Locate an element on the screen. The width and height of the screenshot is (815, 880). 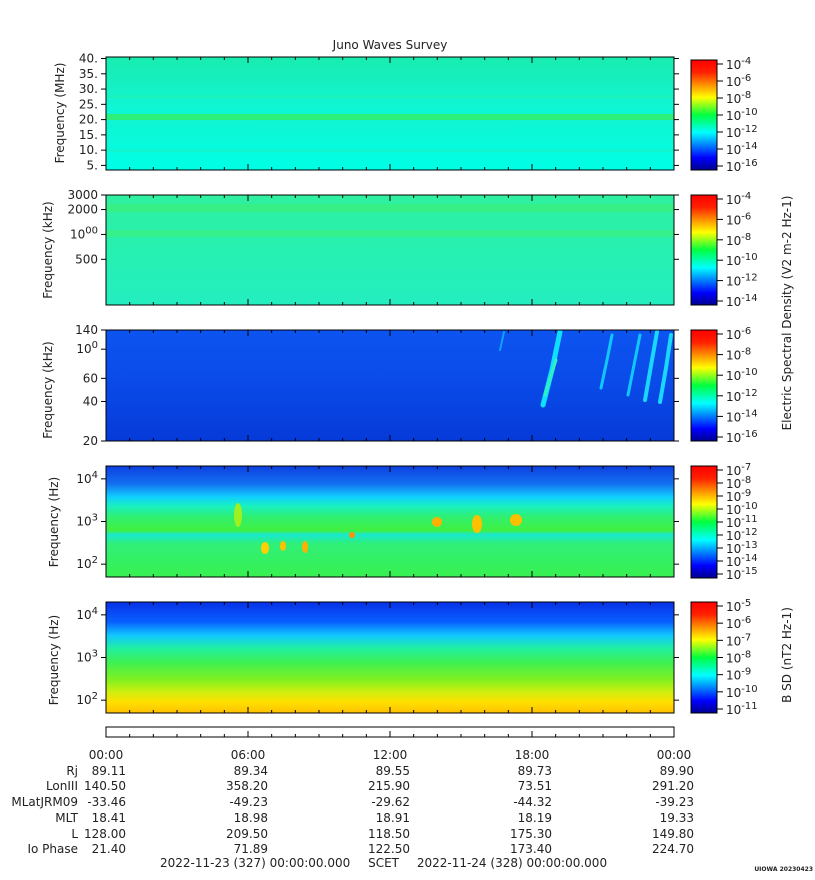
ephemeris-value: 209.50 is located at coordinates (247, 833).